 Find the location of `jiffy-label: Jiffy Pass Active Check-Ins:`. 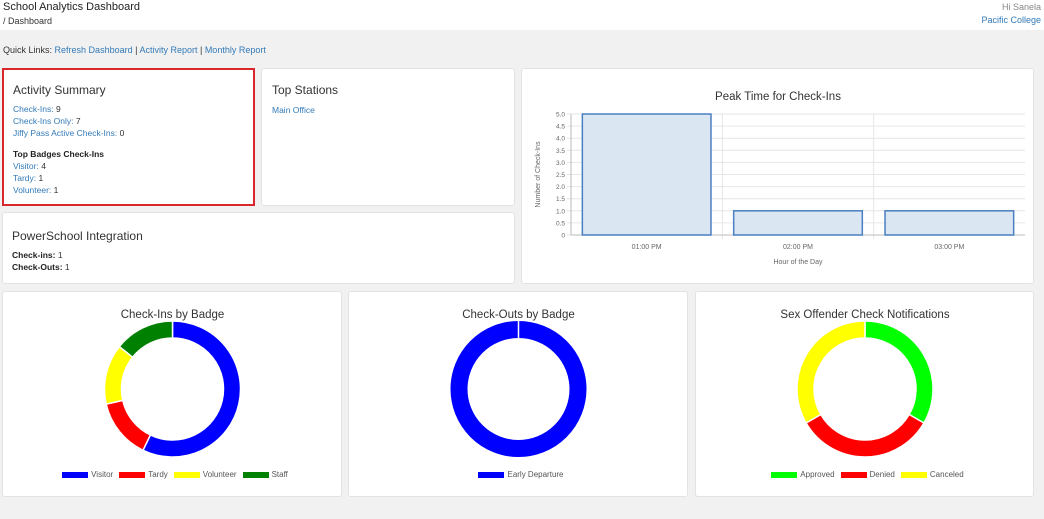

jiffy-label: Jiffy Pass Active Check-Ins: is located at coordinates (65, 133).